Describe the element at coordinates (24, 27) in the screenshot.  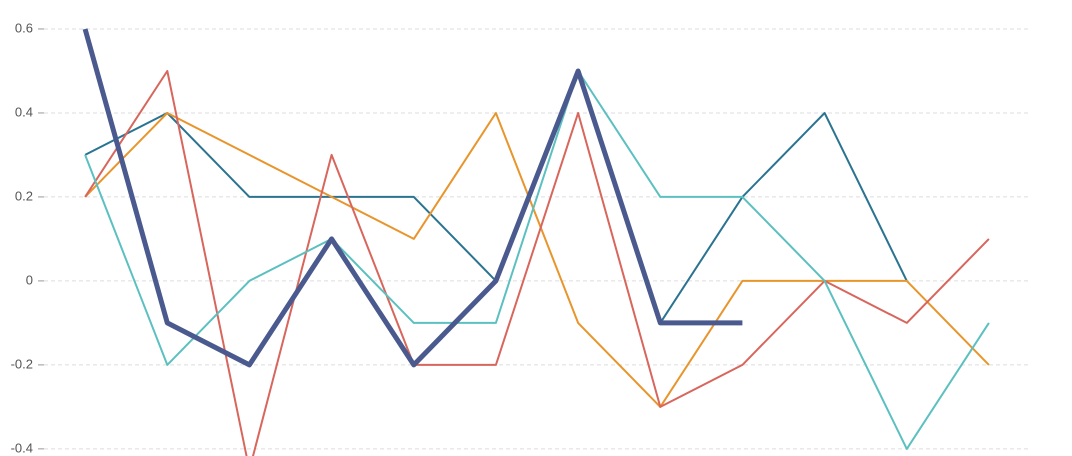
I see `y-tick-label: 0.6` at that location.